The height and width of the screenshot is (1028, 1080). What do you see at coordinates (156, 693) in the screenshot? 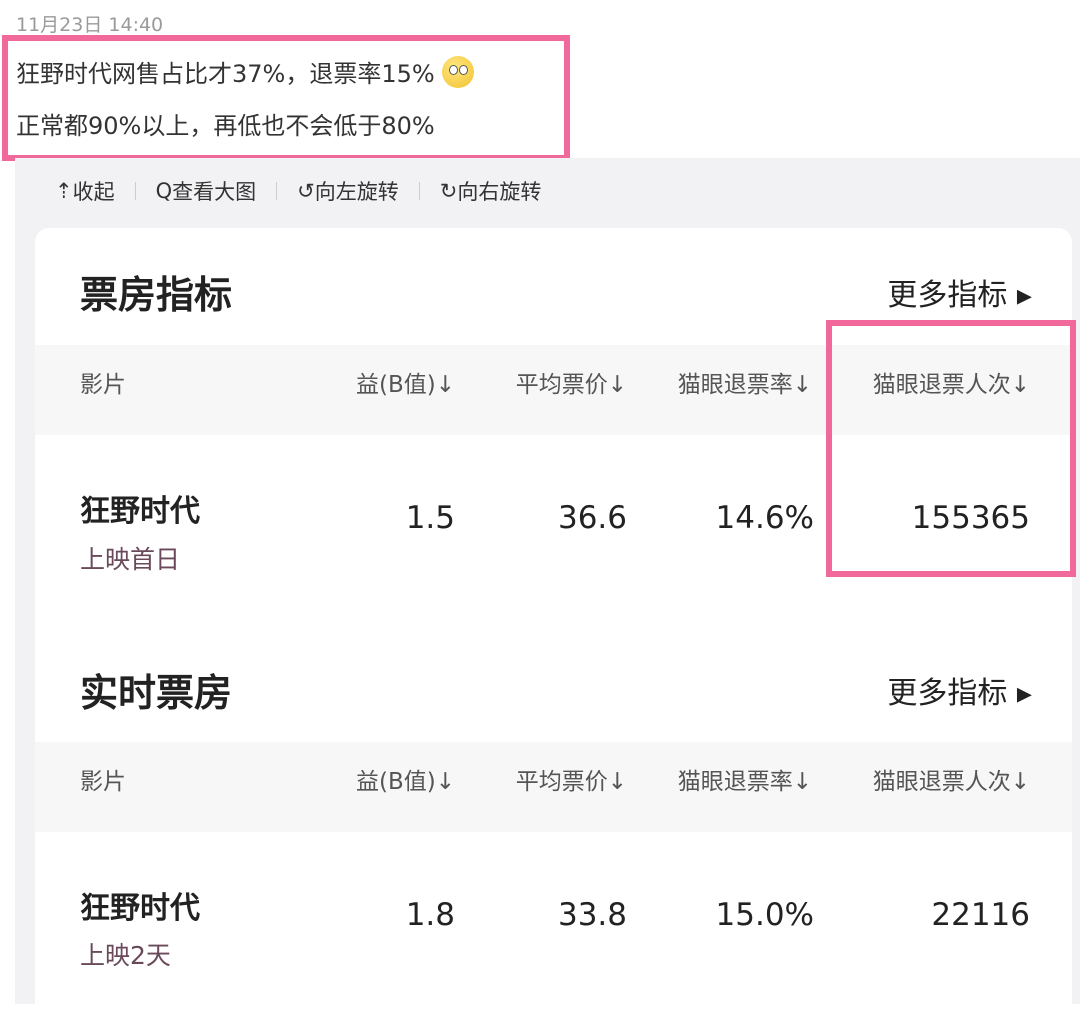
I see `section-title: 实时票房` at bounding box center [156, 693].